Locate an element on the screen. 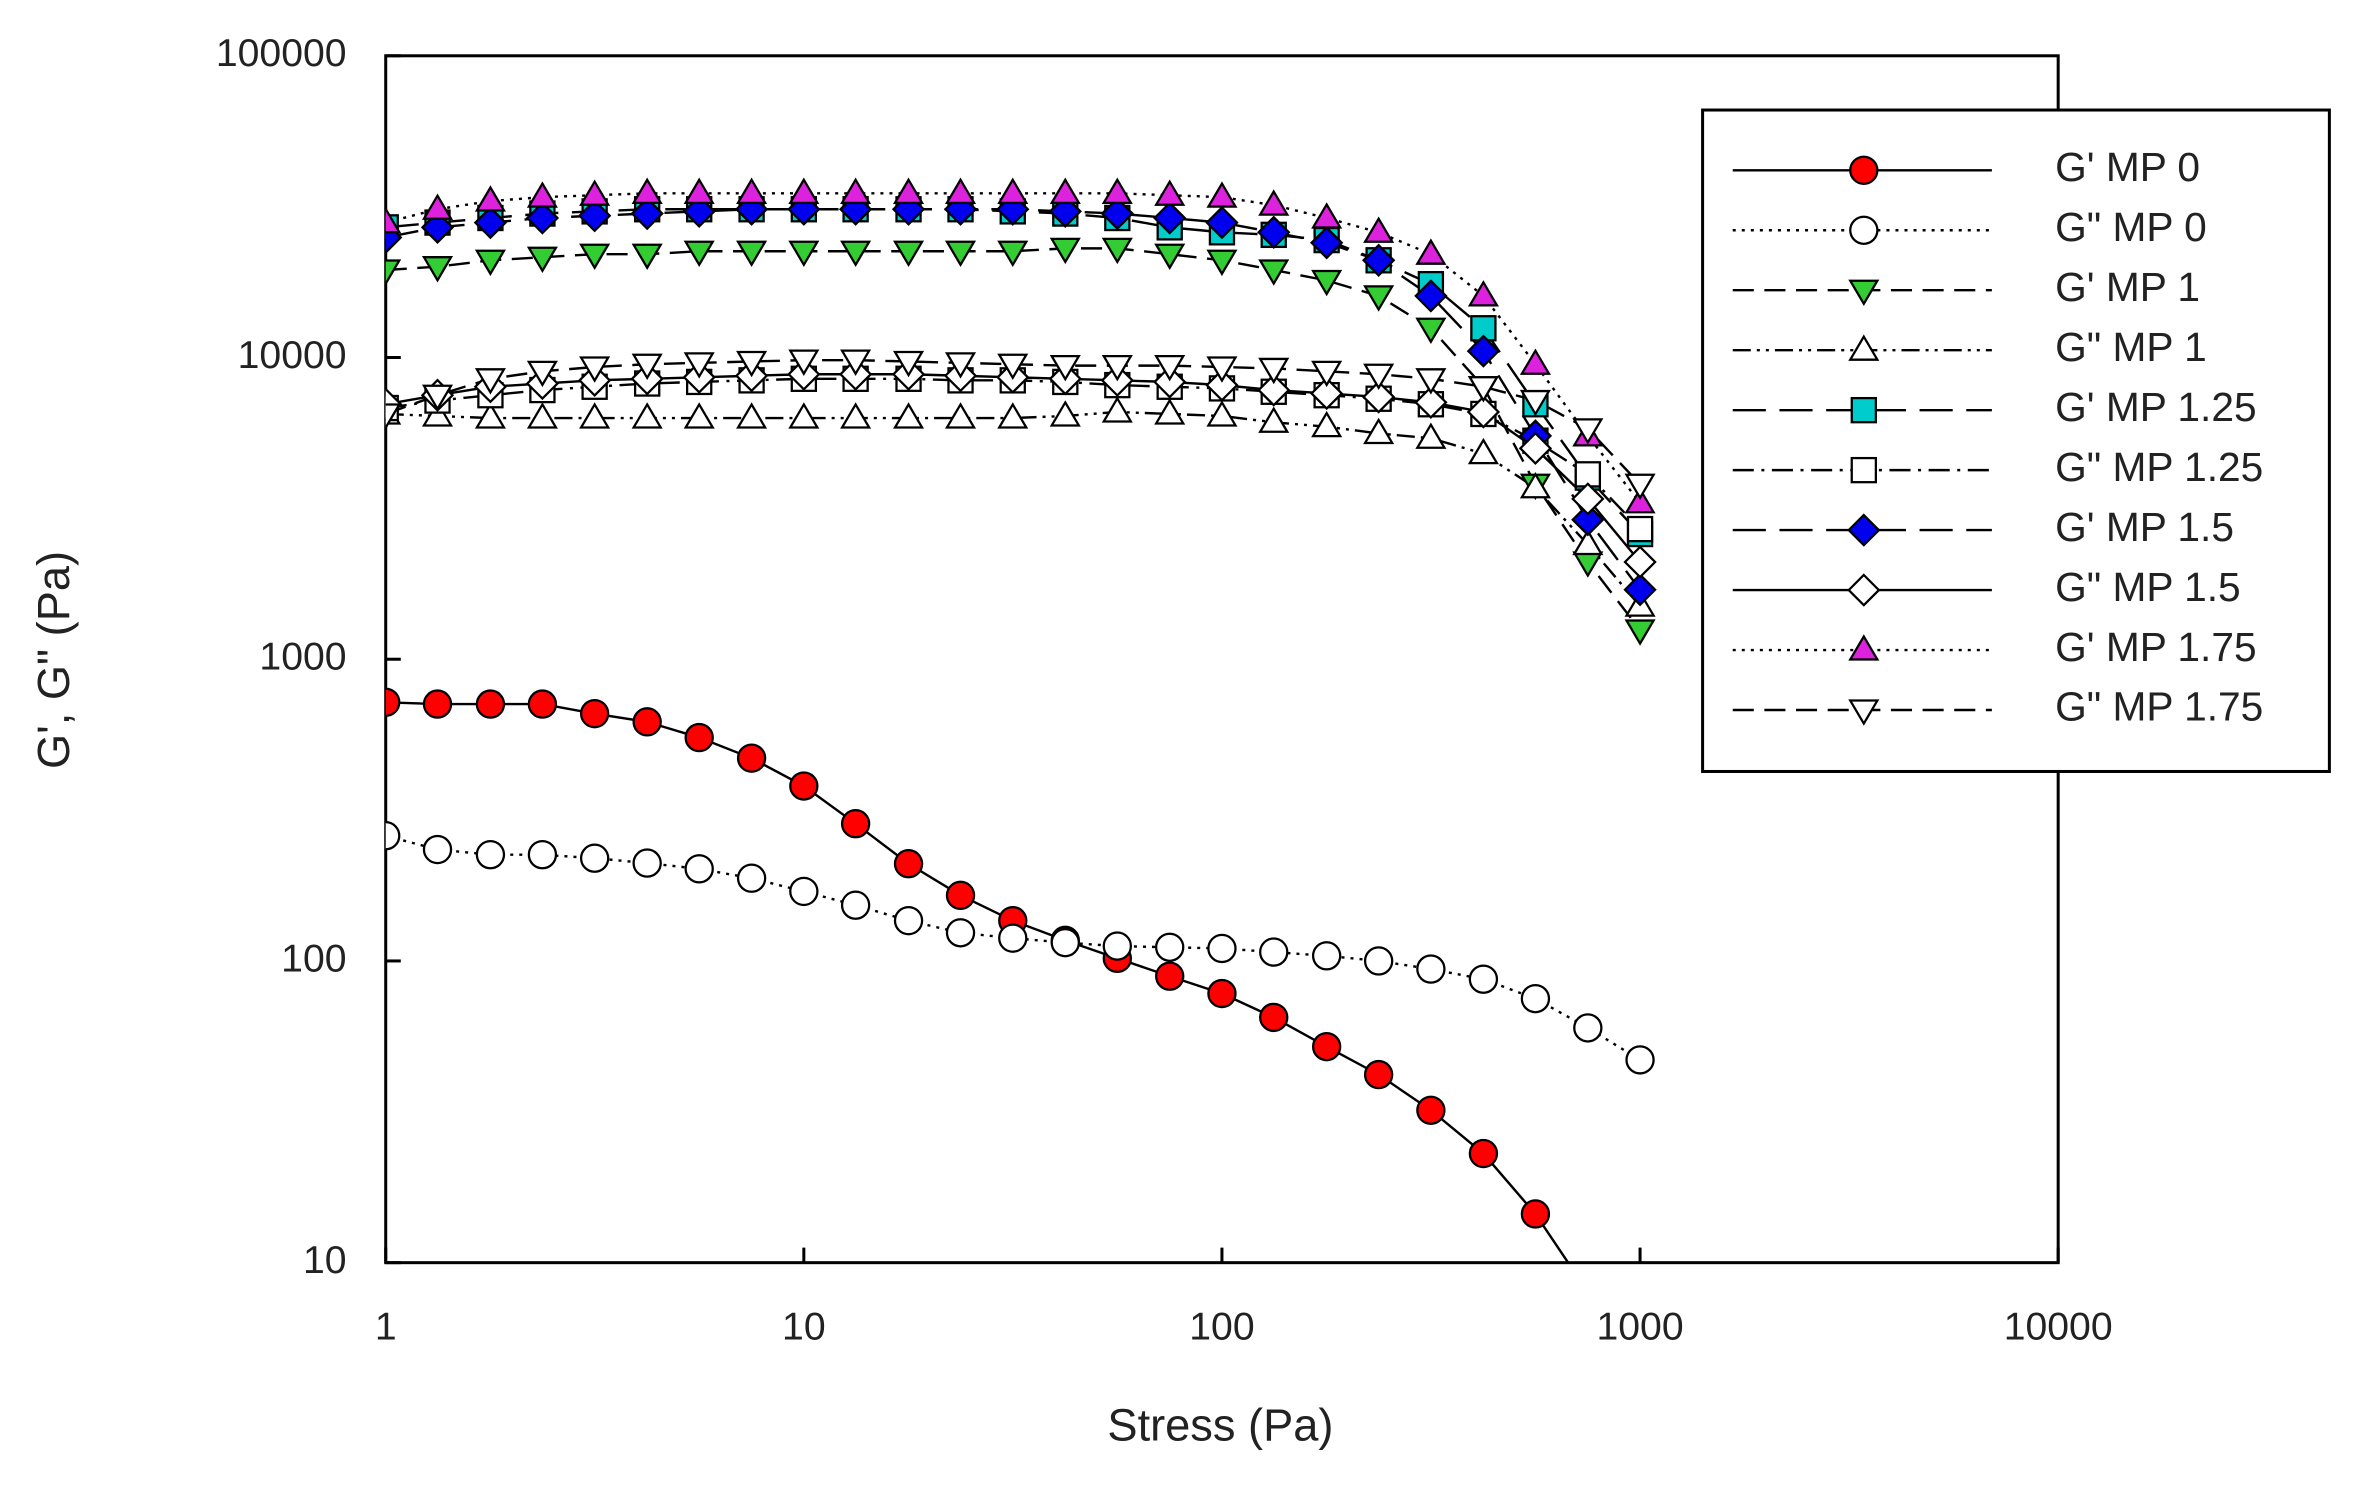  legend-label: G" MP 1.75 is located at coordinates (2159, 707).